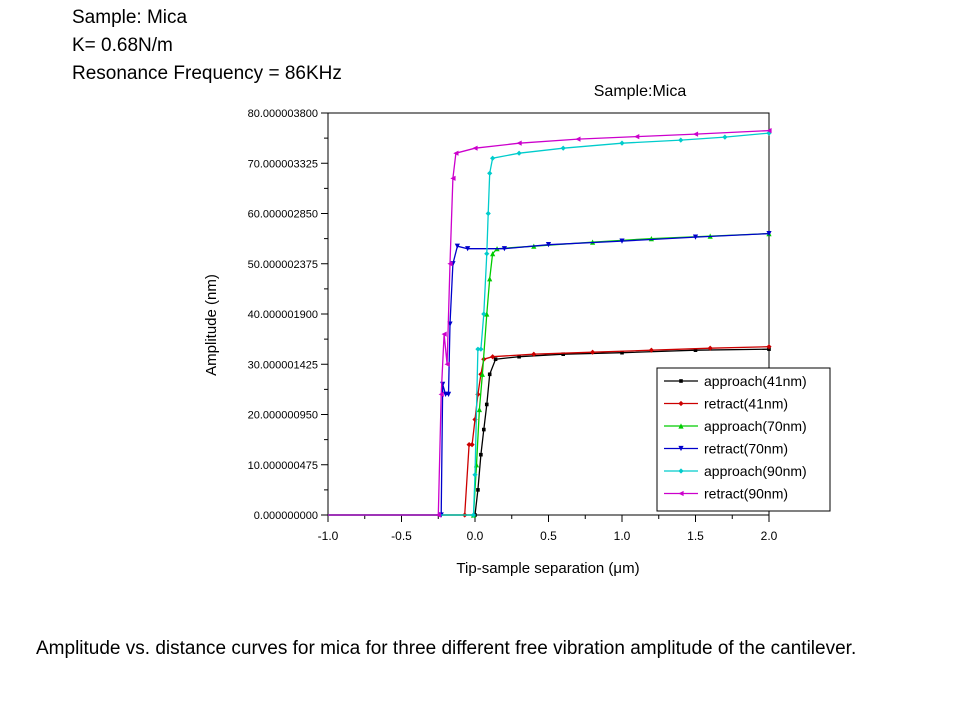 Image resolution: width=960 pixels, height=720 pixels. I want to click on chart-title: Sample:Mica, so click(640, 91).